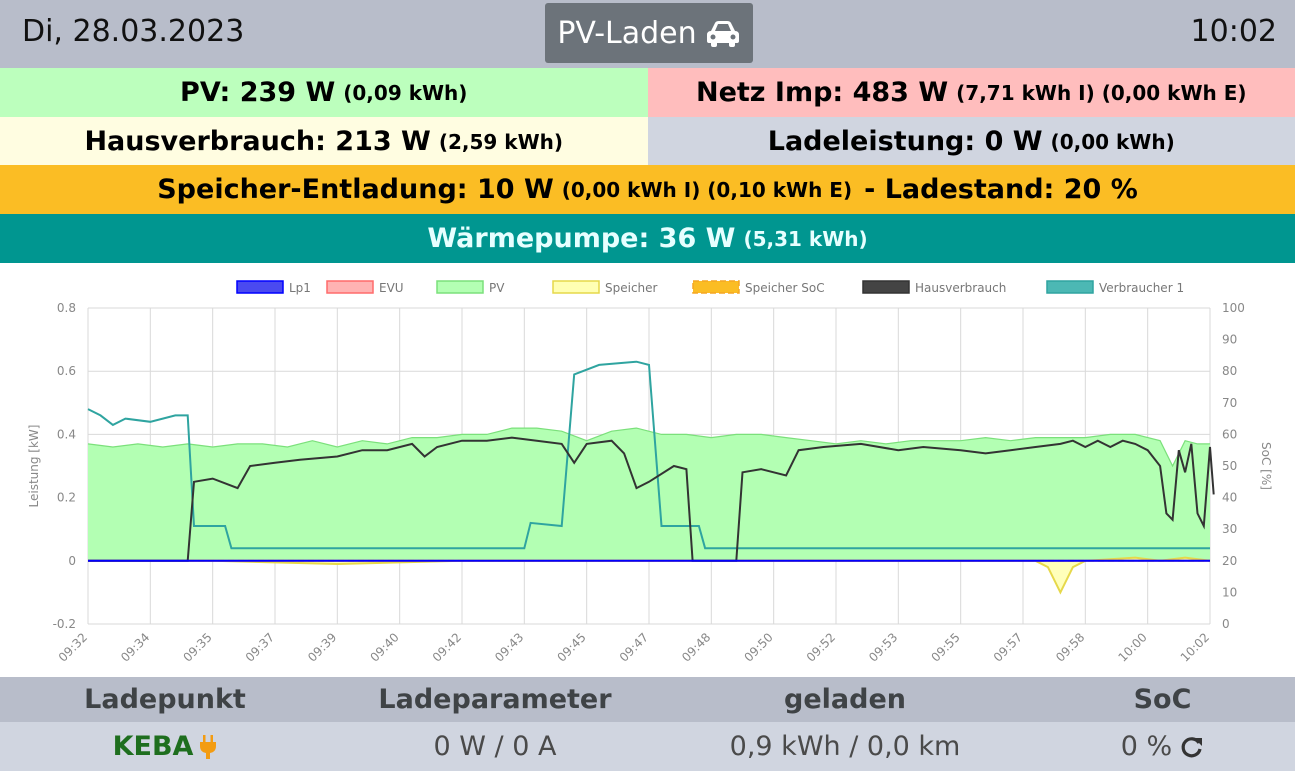  I want to click on legend-label: Verbraucher 1, so click(1141, 288).